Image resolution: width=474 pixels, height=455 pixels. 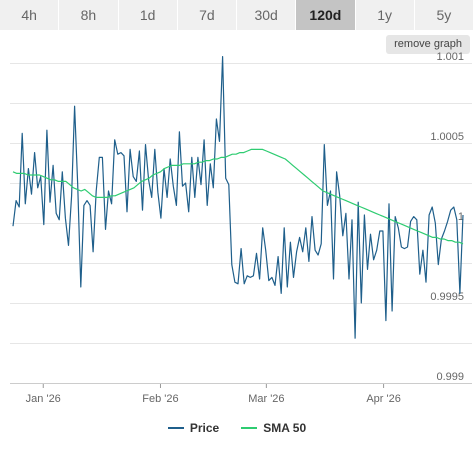 What do you see at coordinates (175, 428) in the screenshot?
I see `legend-swatch-price` at bounding box center [175, 428].